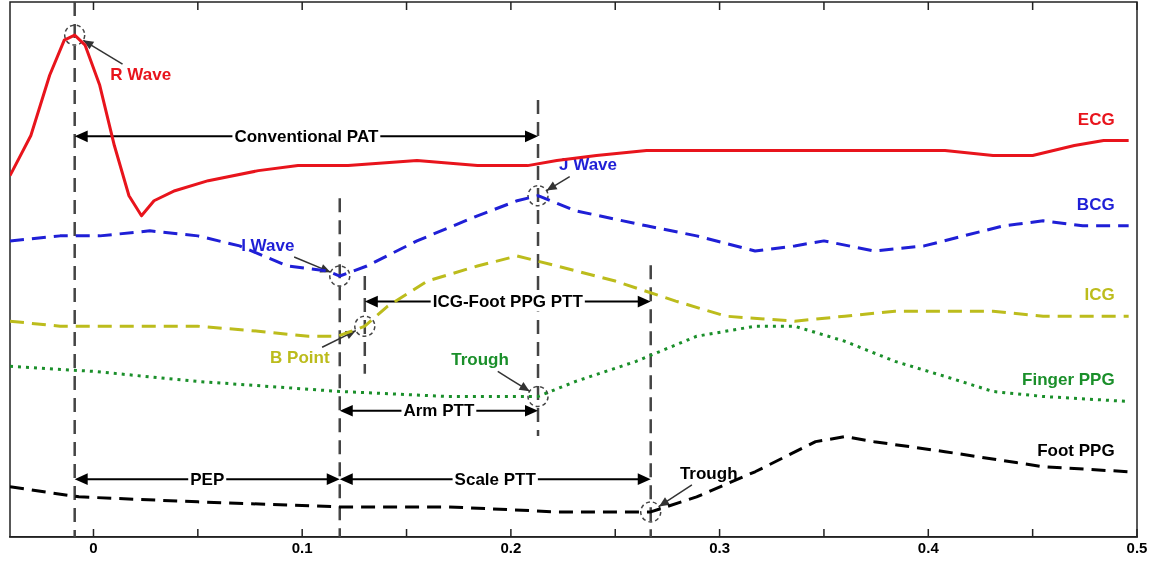 This screenshot has width=1167, height=565. I want to click on x-tick-label: 0.1, so click(302, 548).